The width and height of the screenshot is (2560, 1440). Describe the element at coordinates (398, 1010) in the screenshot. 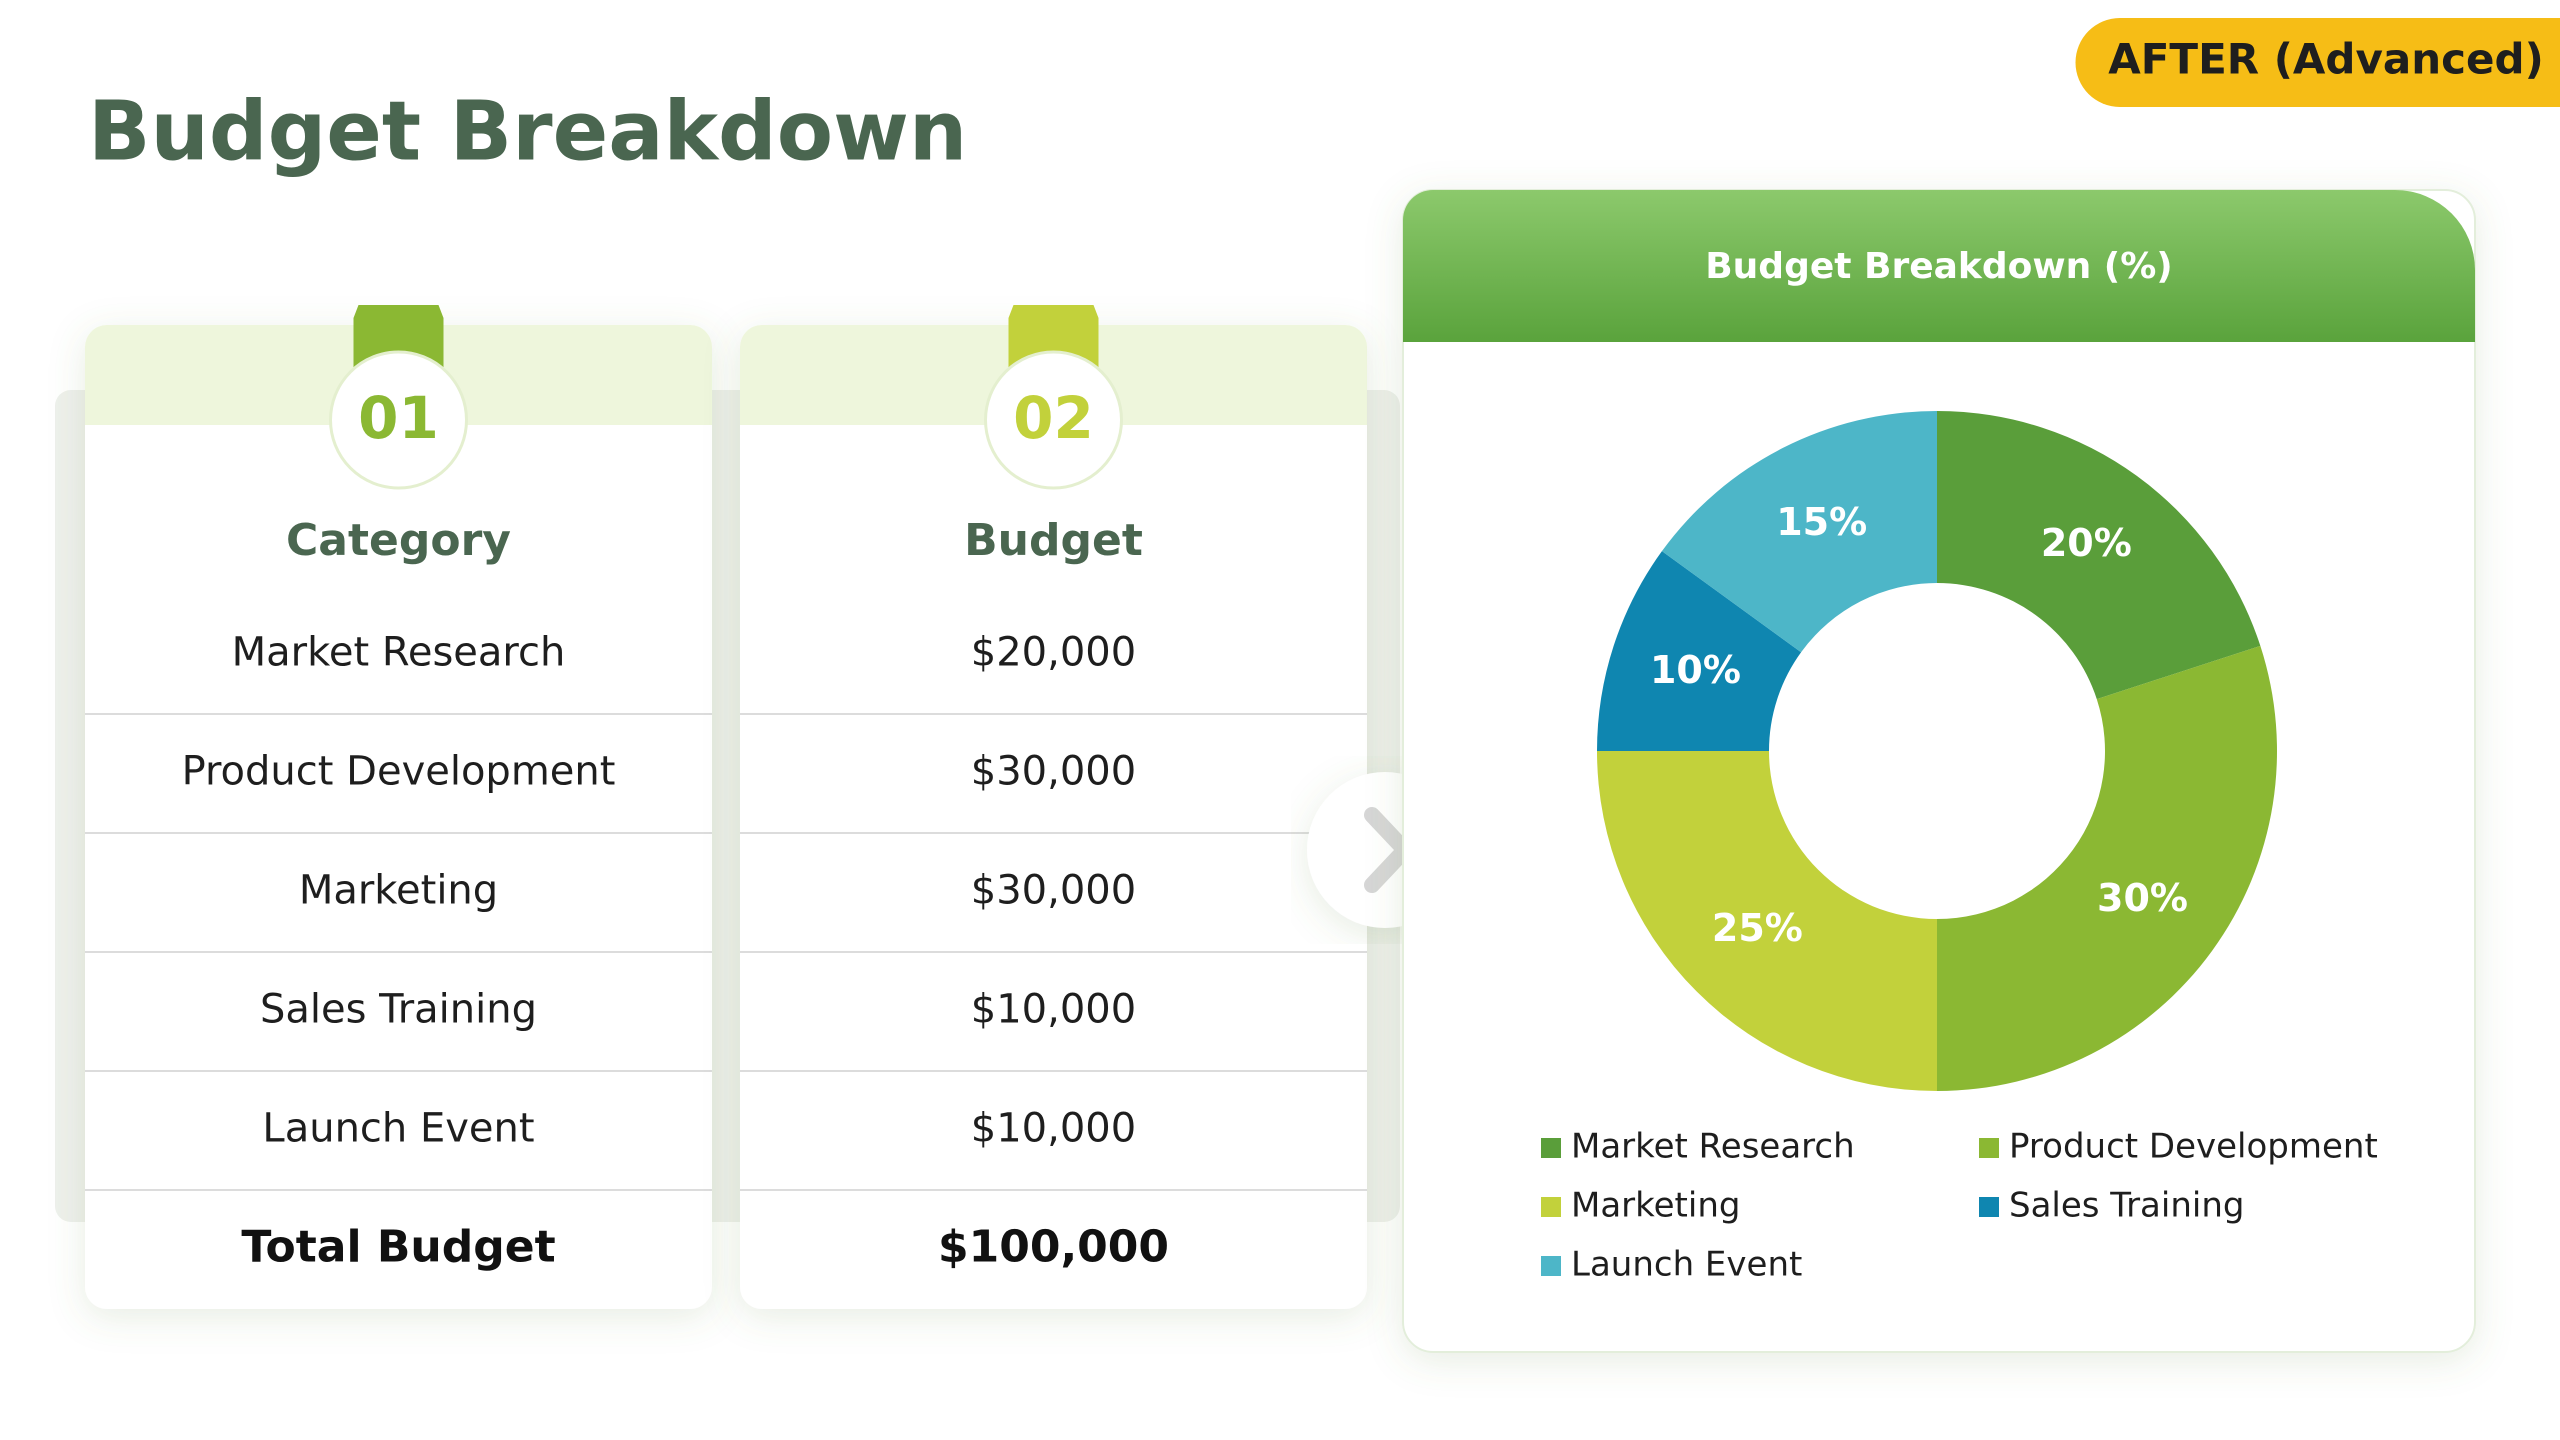

I see `table-cell: Sales Training` at that location.